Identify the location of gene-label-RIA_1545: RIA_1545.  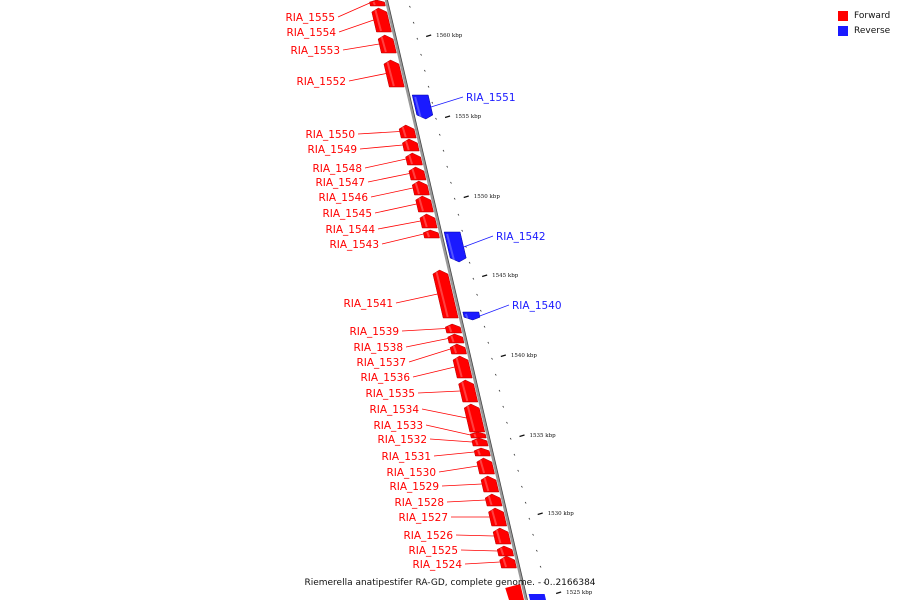
(347, 214).